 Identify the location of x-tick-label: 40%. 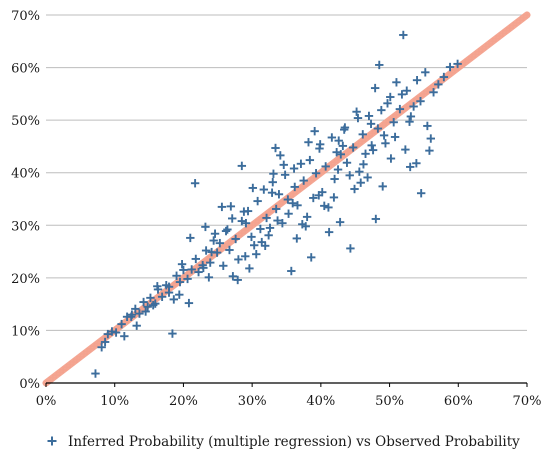
(320, 401).